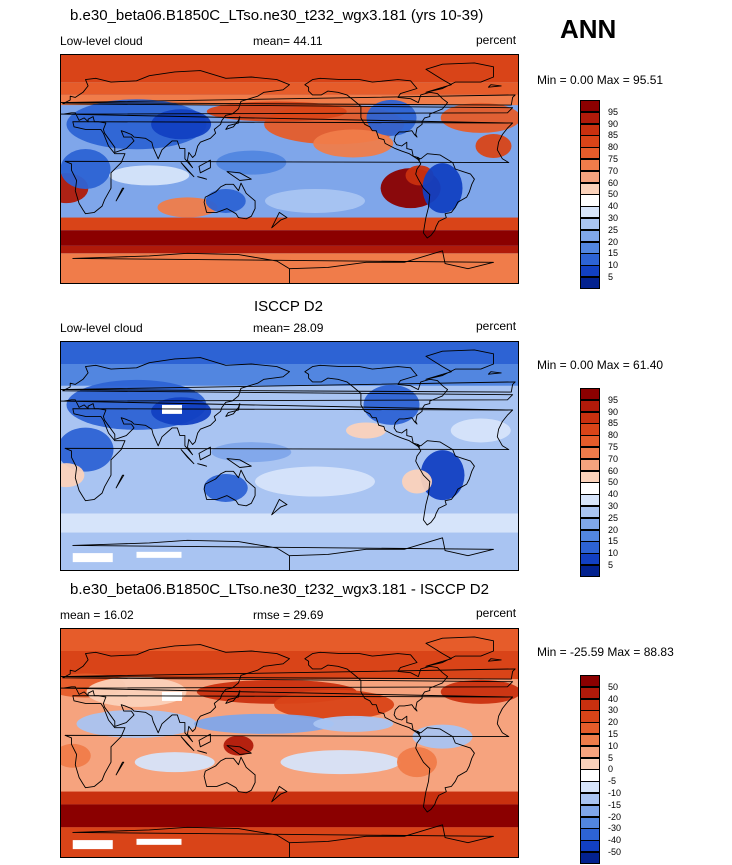 Image resolution: width=732 pixels, height=865 pixels. I want to click on colorbar-tick-label: 40, so click(613, 206).